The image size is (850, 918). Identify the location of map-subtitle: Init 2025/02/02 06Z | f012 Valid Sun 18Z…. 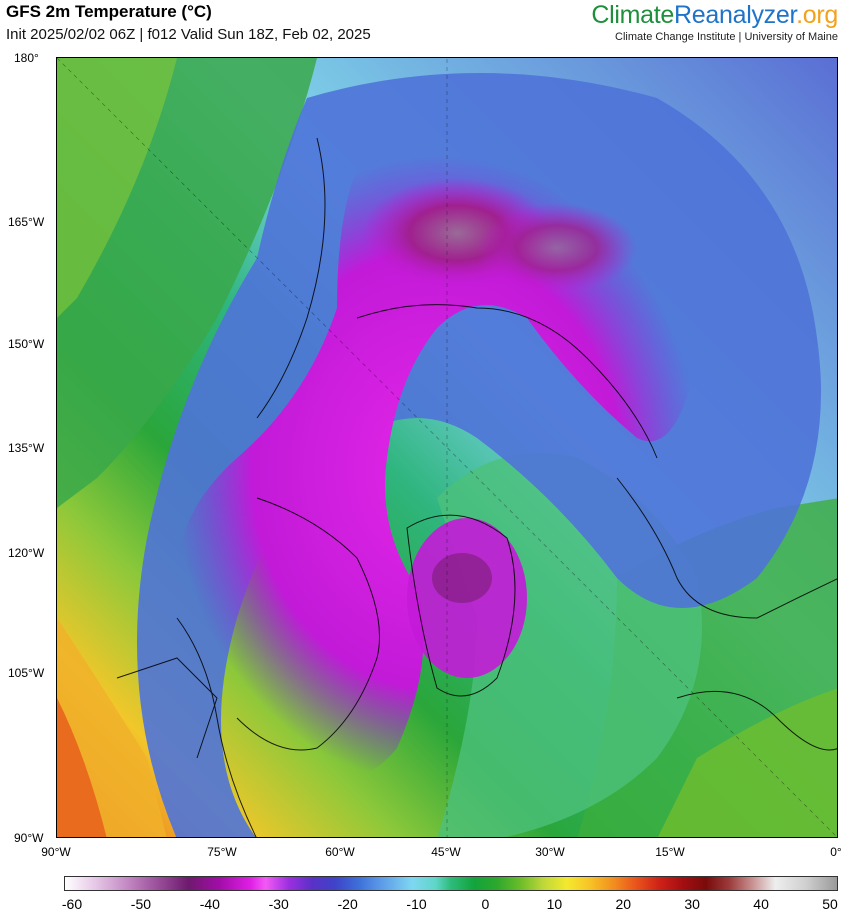
(188, 34).